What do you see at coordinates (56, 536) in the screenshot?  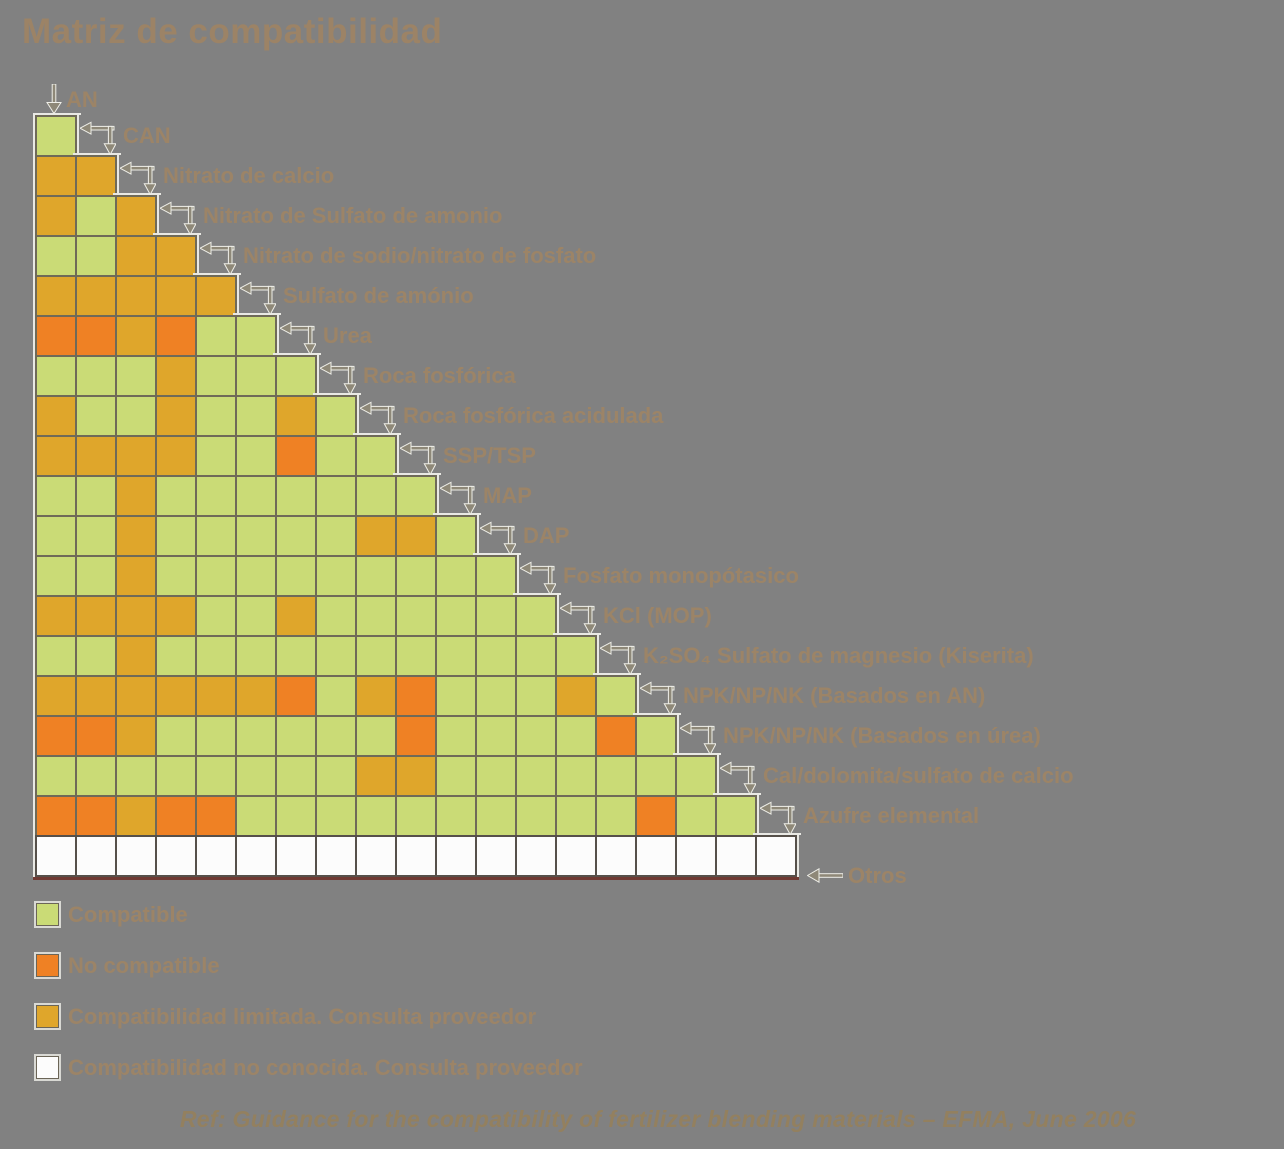 I see `matrix-cell-r11-c1` at bounding box center [56, 536].